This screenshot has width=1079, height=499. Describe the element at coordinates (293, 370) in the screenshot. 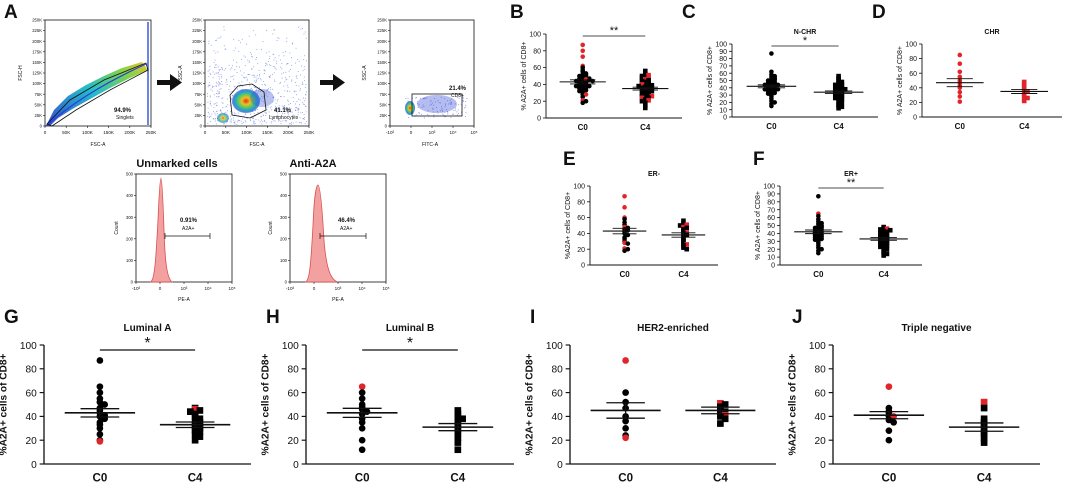

I see `ytick-label: 80` at that location.